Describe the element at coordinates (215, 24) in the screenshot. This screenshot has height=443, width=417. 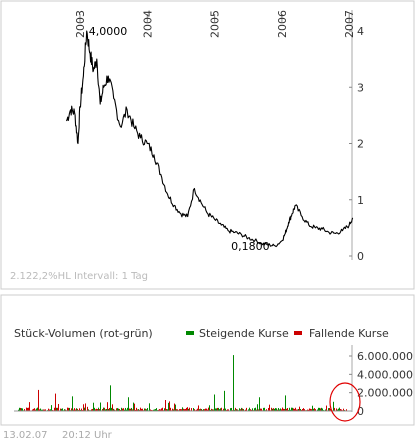
I see `price-x-ticks: 2003 2004 2005 2006 2007` at that location.